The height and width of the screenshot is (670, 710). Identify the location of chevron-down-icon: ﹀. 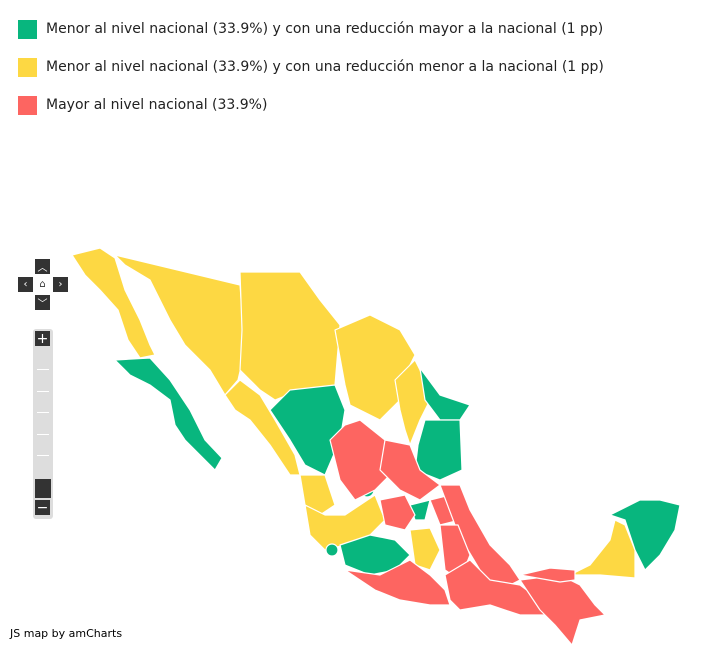
(42, 302).